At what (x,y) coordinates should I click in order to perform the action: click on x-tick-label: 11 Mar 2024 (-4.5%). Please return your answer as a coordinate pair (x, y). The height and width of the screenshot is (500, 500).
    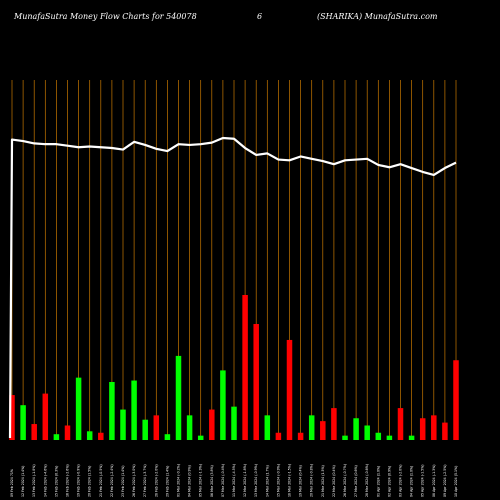
    Looking at the image, I should click on (234, 480).